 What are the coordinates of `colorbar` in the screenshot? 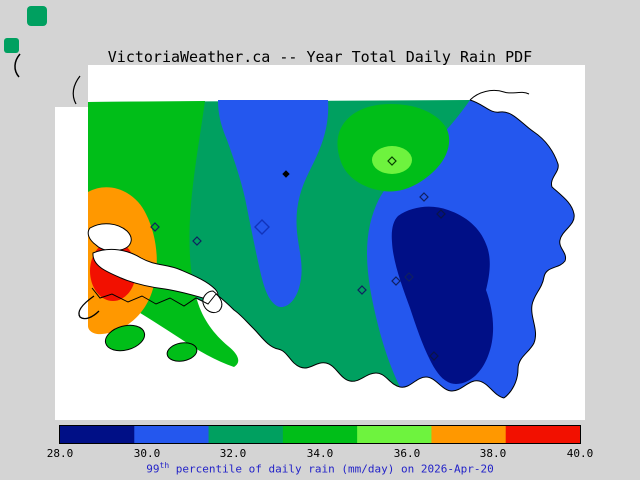 It's located at (320, 434).